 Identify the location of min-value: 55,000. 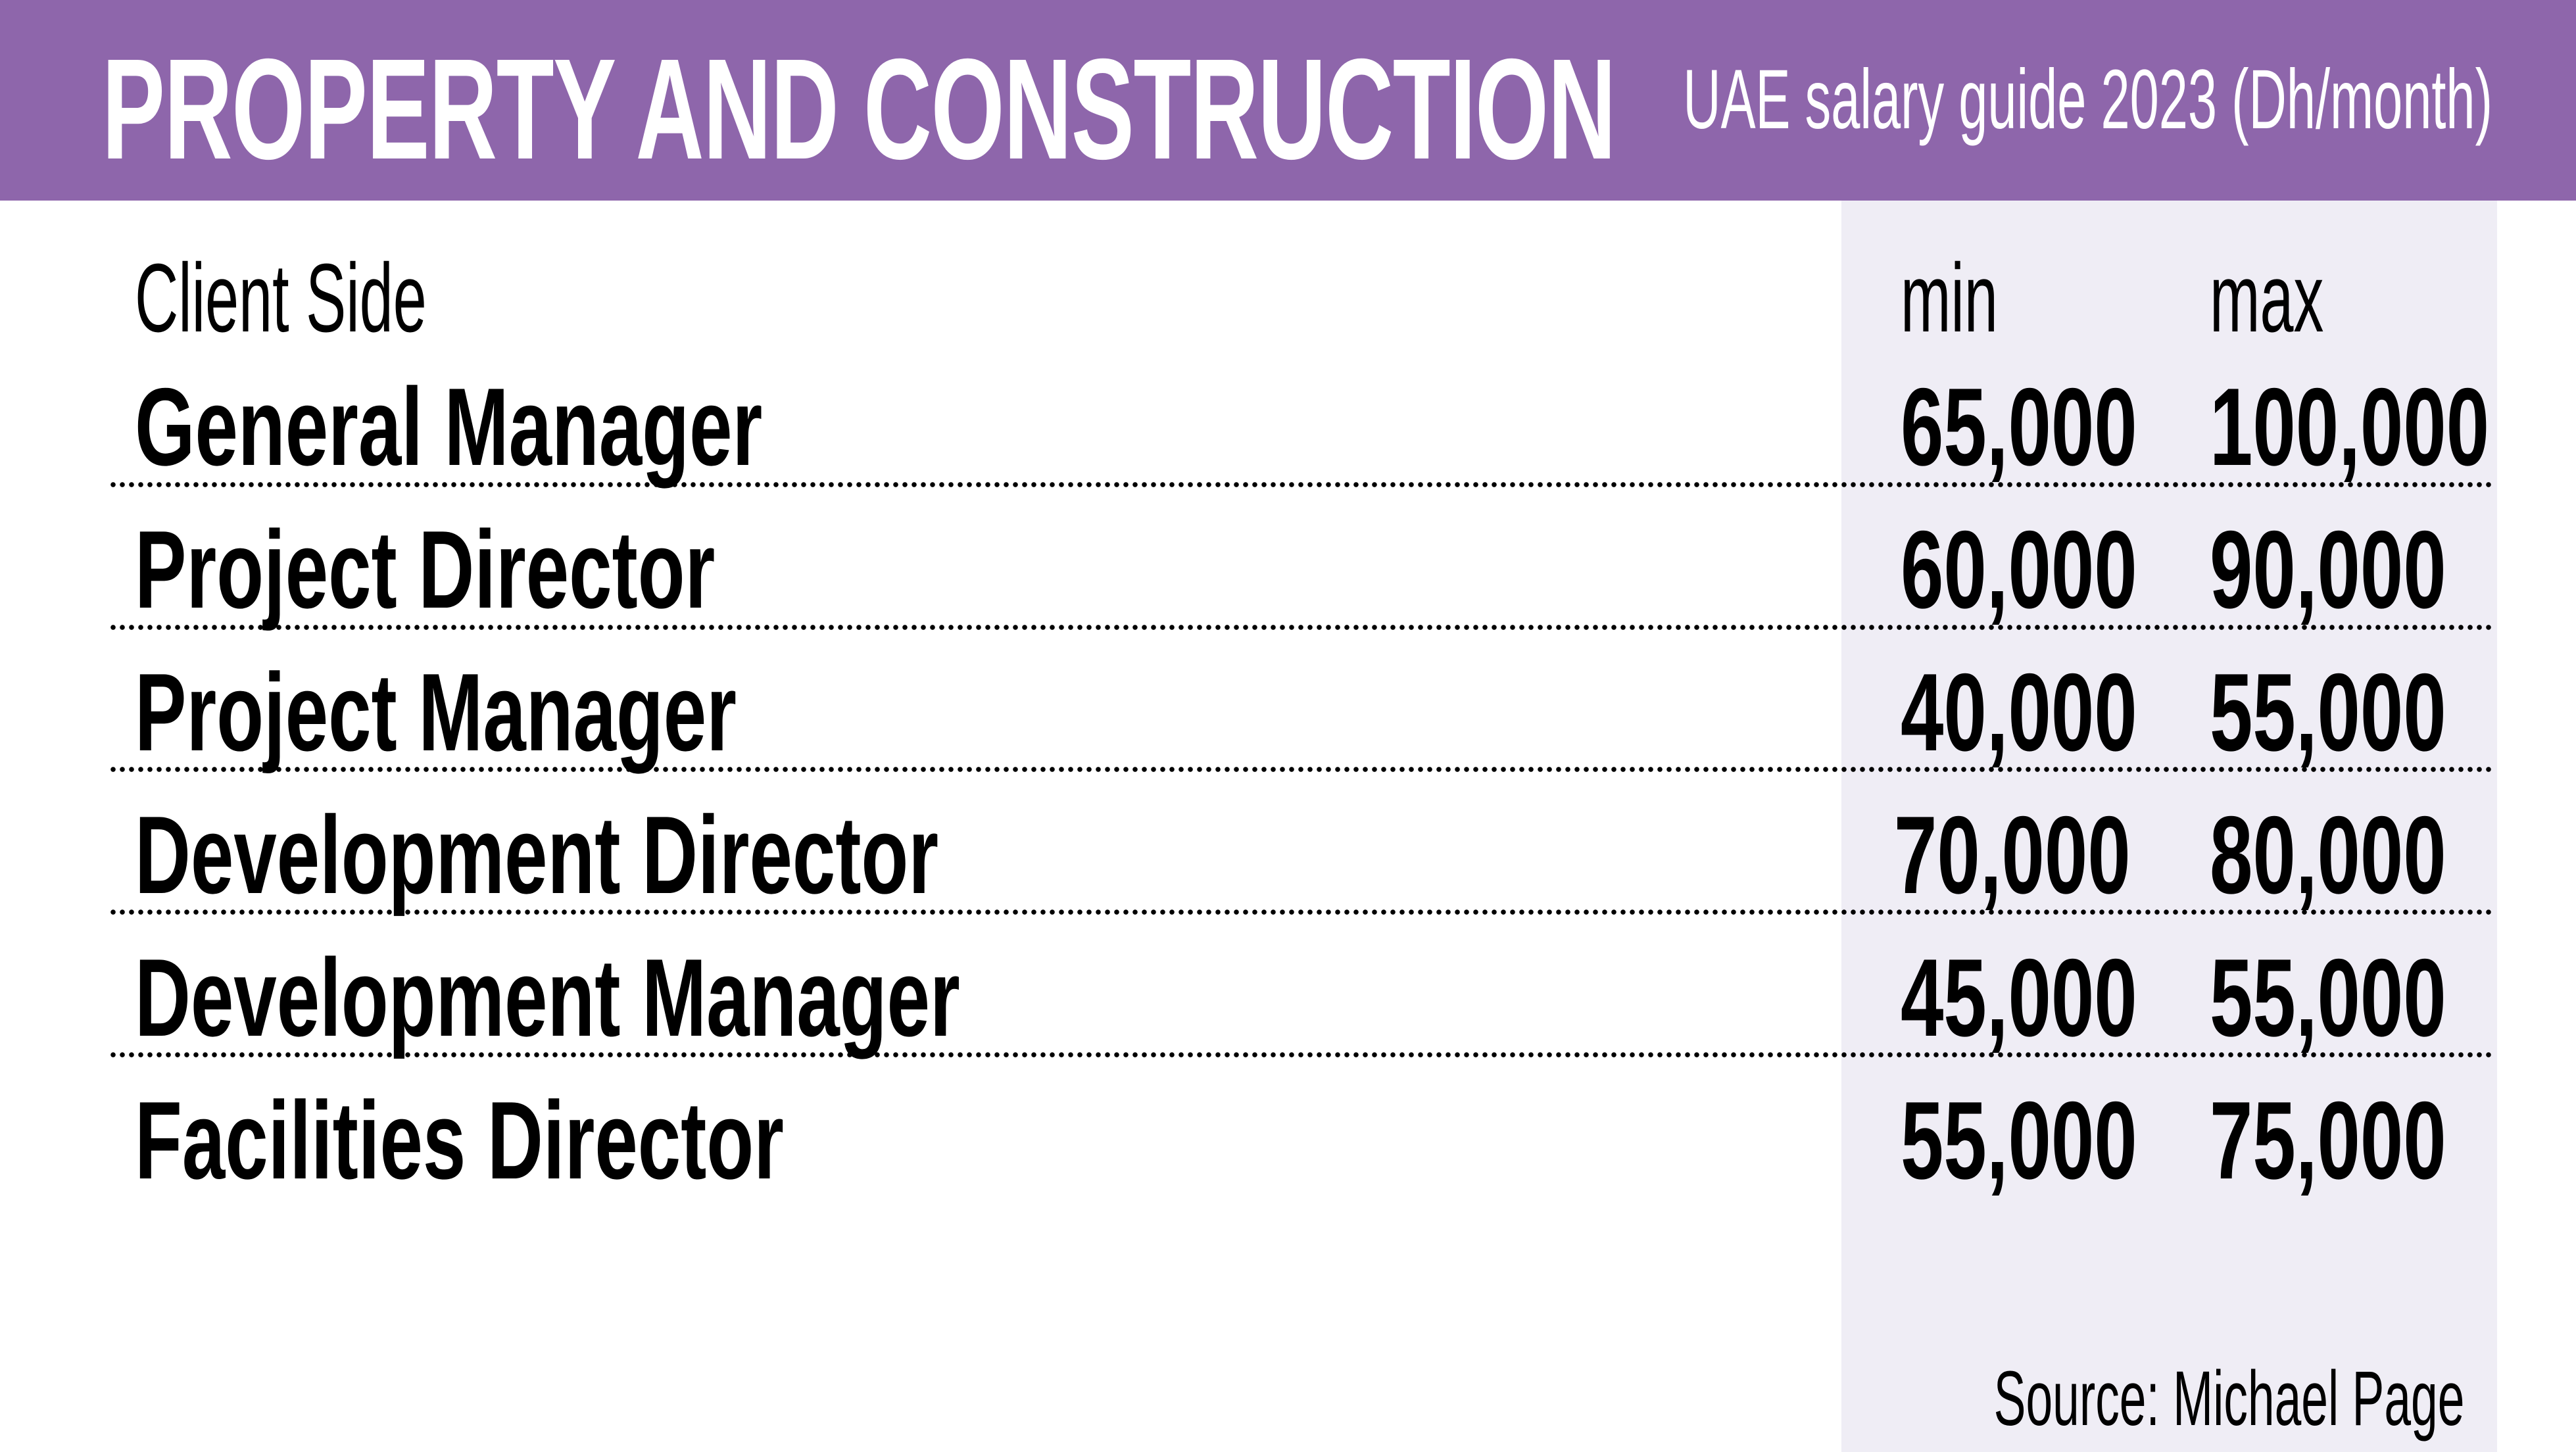
(2019, 1140).